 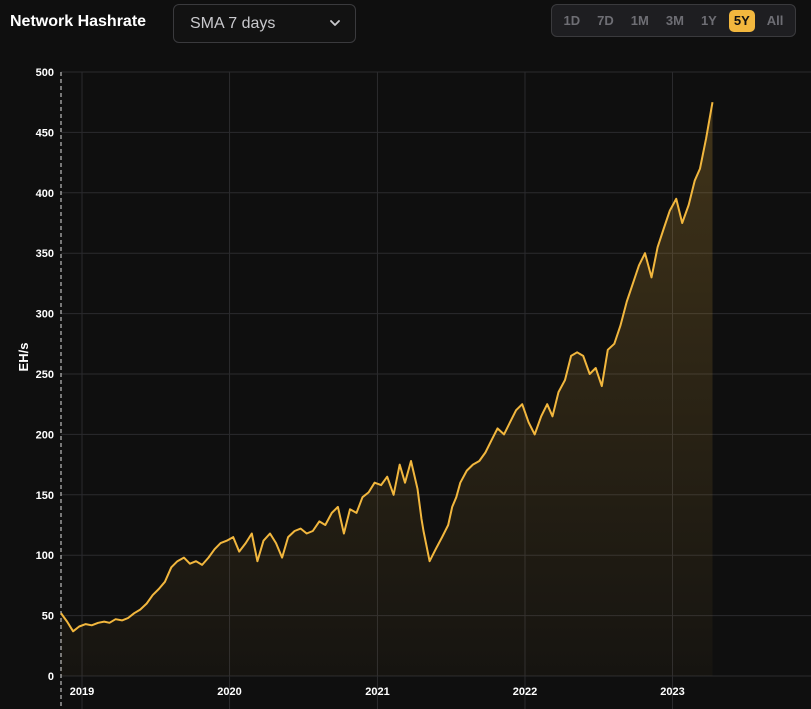 What do you see at coordinates (233, 23) in the screenshot?
I see `sma-select-value: SMA 7 days` at bounding box center [233, 23].